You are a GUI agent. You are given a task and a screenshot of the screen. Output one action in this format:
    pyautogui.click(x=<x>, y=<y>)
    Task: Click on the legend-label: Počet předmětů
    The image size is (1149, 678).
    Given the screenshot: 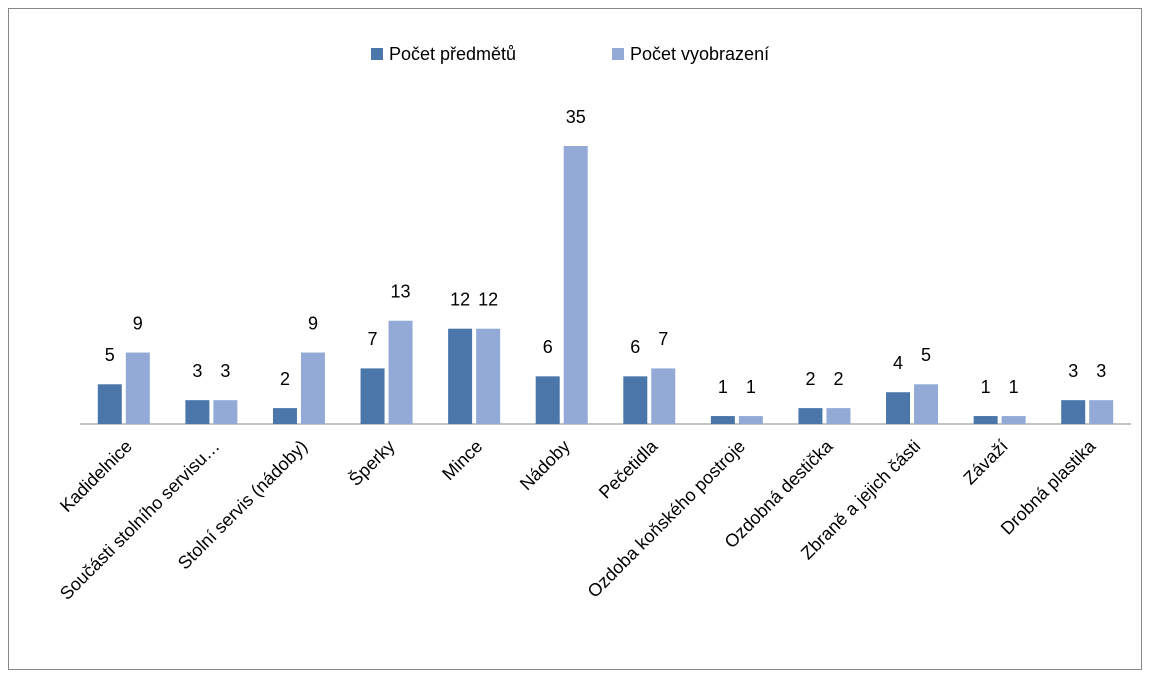 What is the action you would take?
    pyautogui.click(x=452, y=54)
    